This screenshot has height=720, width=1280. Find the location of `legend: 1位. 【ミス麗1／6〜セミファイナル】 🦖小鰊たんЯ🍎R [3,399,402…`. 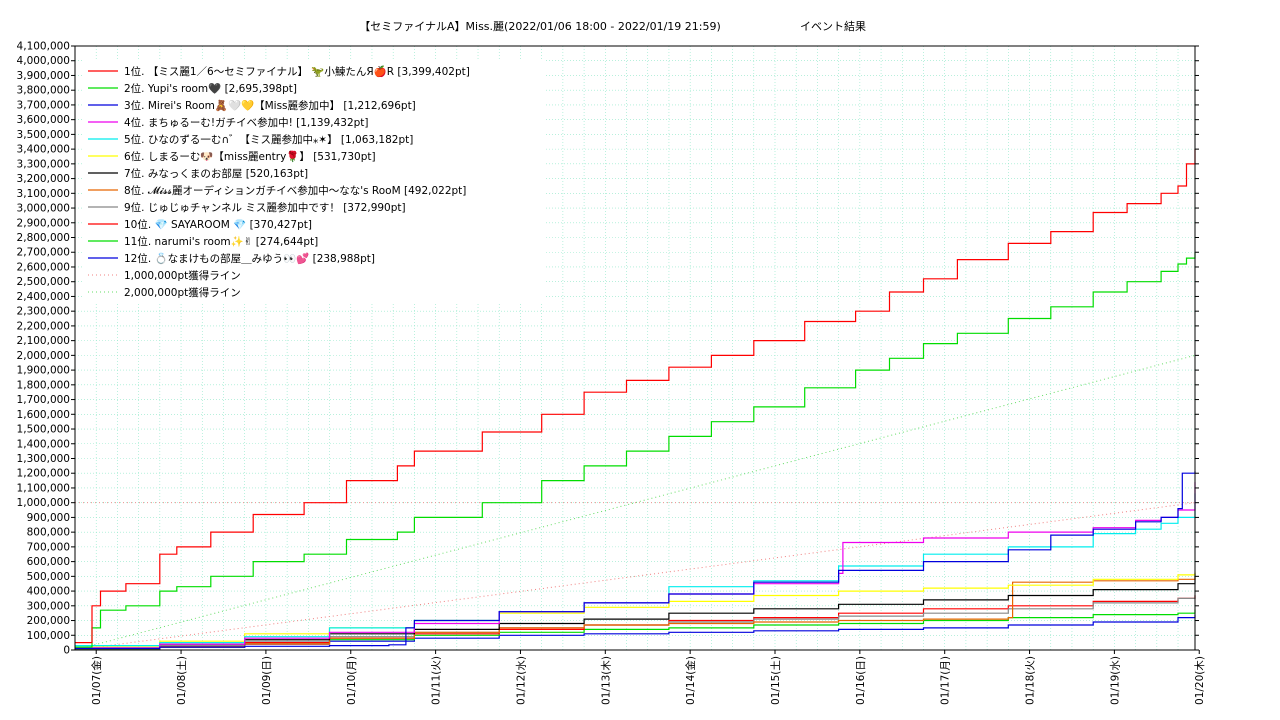

legend: 1位. 【ミス麗1／6〜セミファイナル】 🦖小鰊たんЯ🍎R [3,399,402… is located at coordinates (313, 182).